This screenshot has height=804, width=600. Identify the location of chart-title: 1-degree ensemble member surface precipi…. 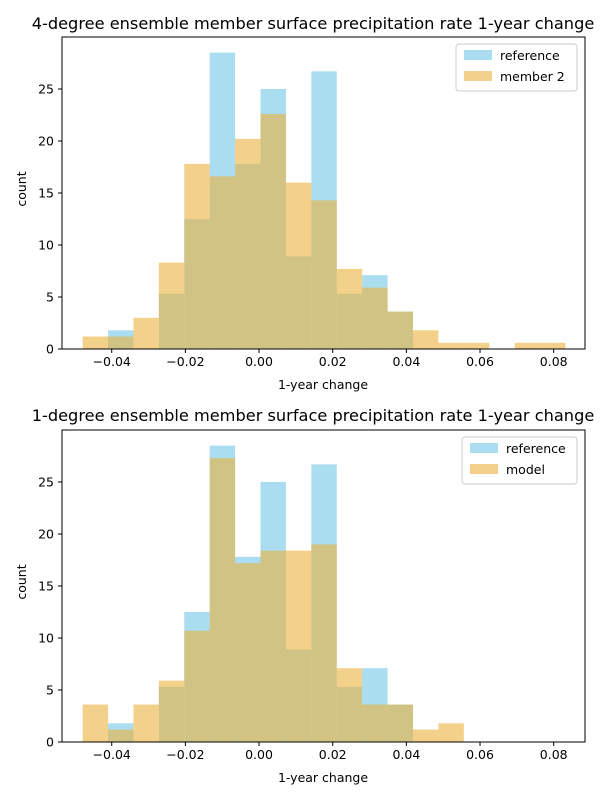
(313, 415).